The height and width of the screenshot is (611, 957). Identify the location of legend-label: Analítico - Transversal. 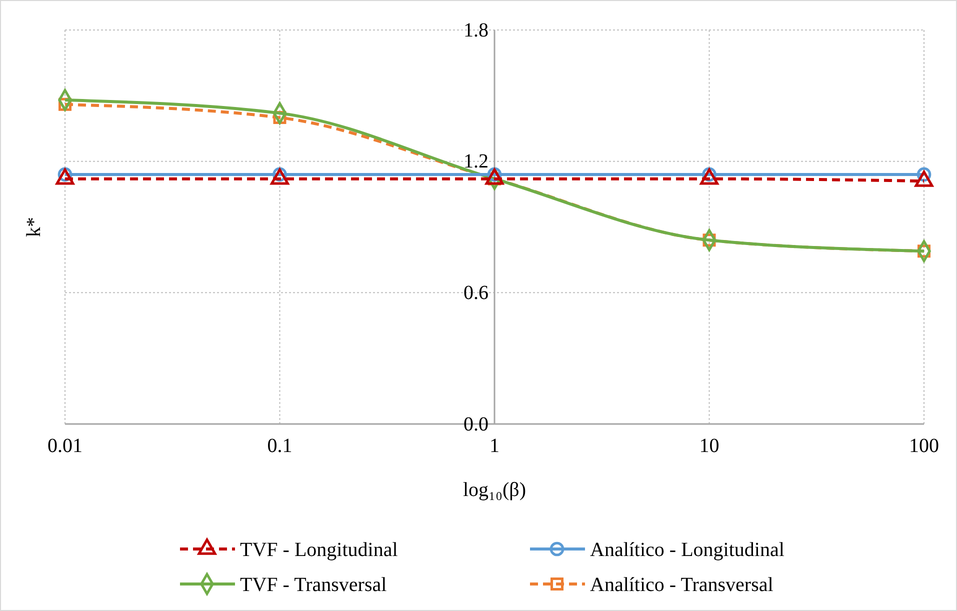
(682, 585).